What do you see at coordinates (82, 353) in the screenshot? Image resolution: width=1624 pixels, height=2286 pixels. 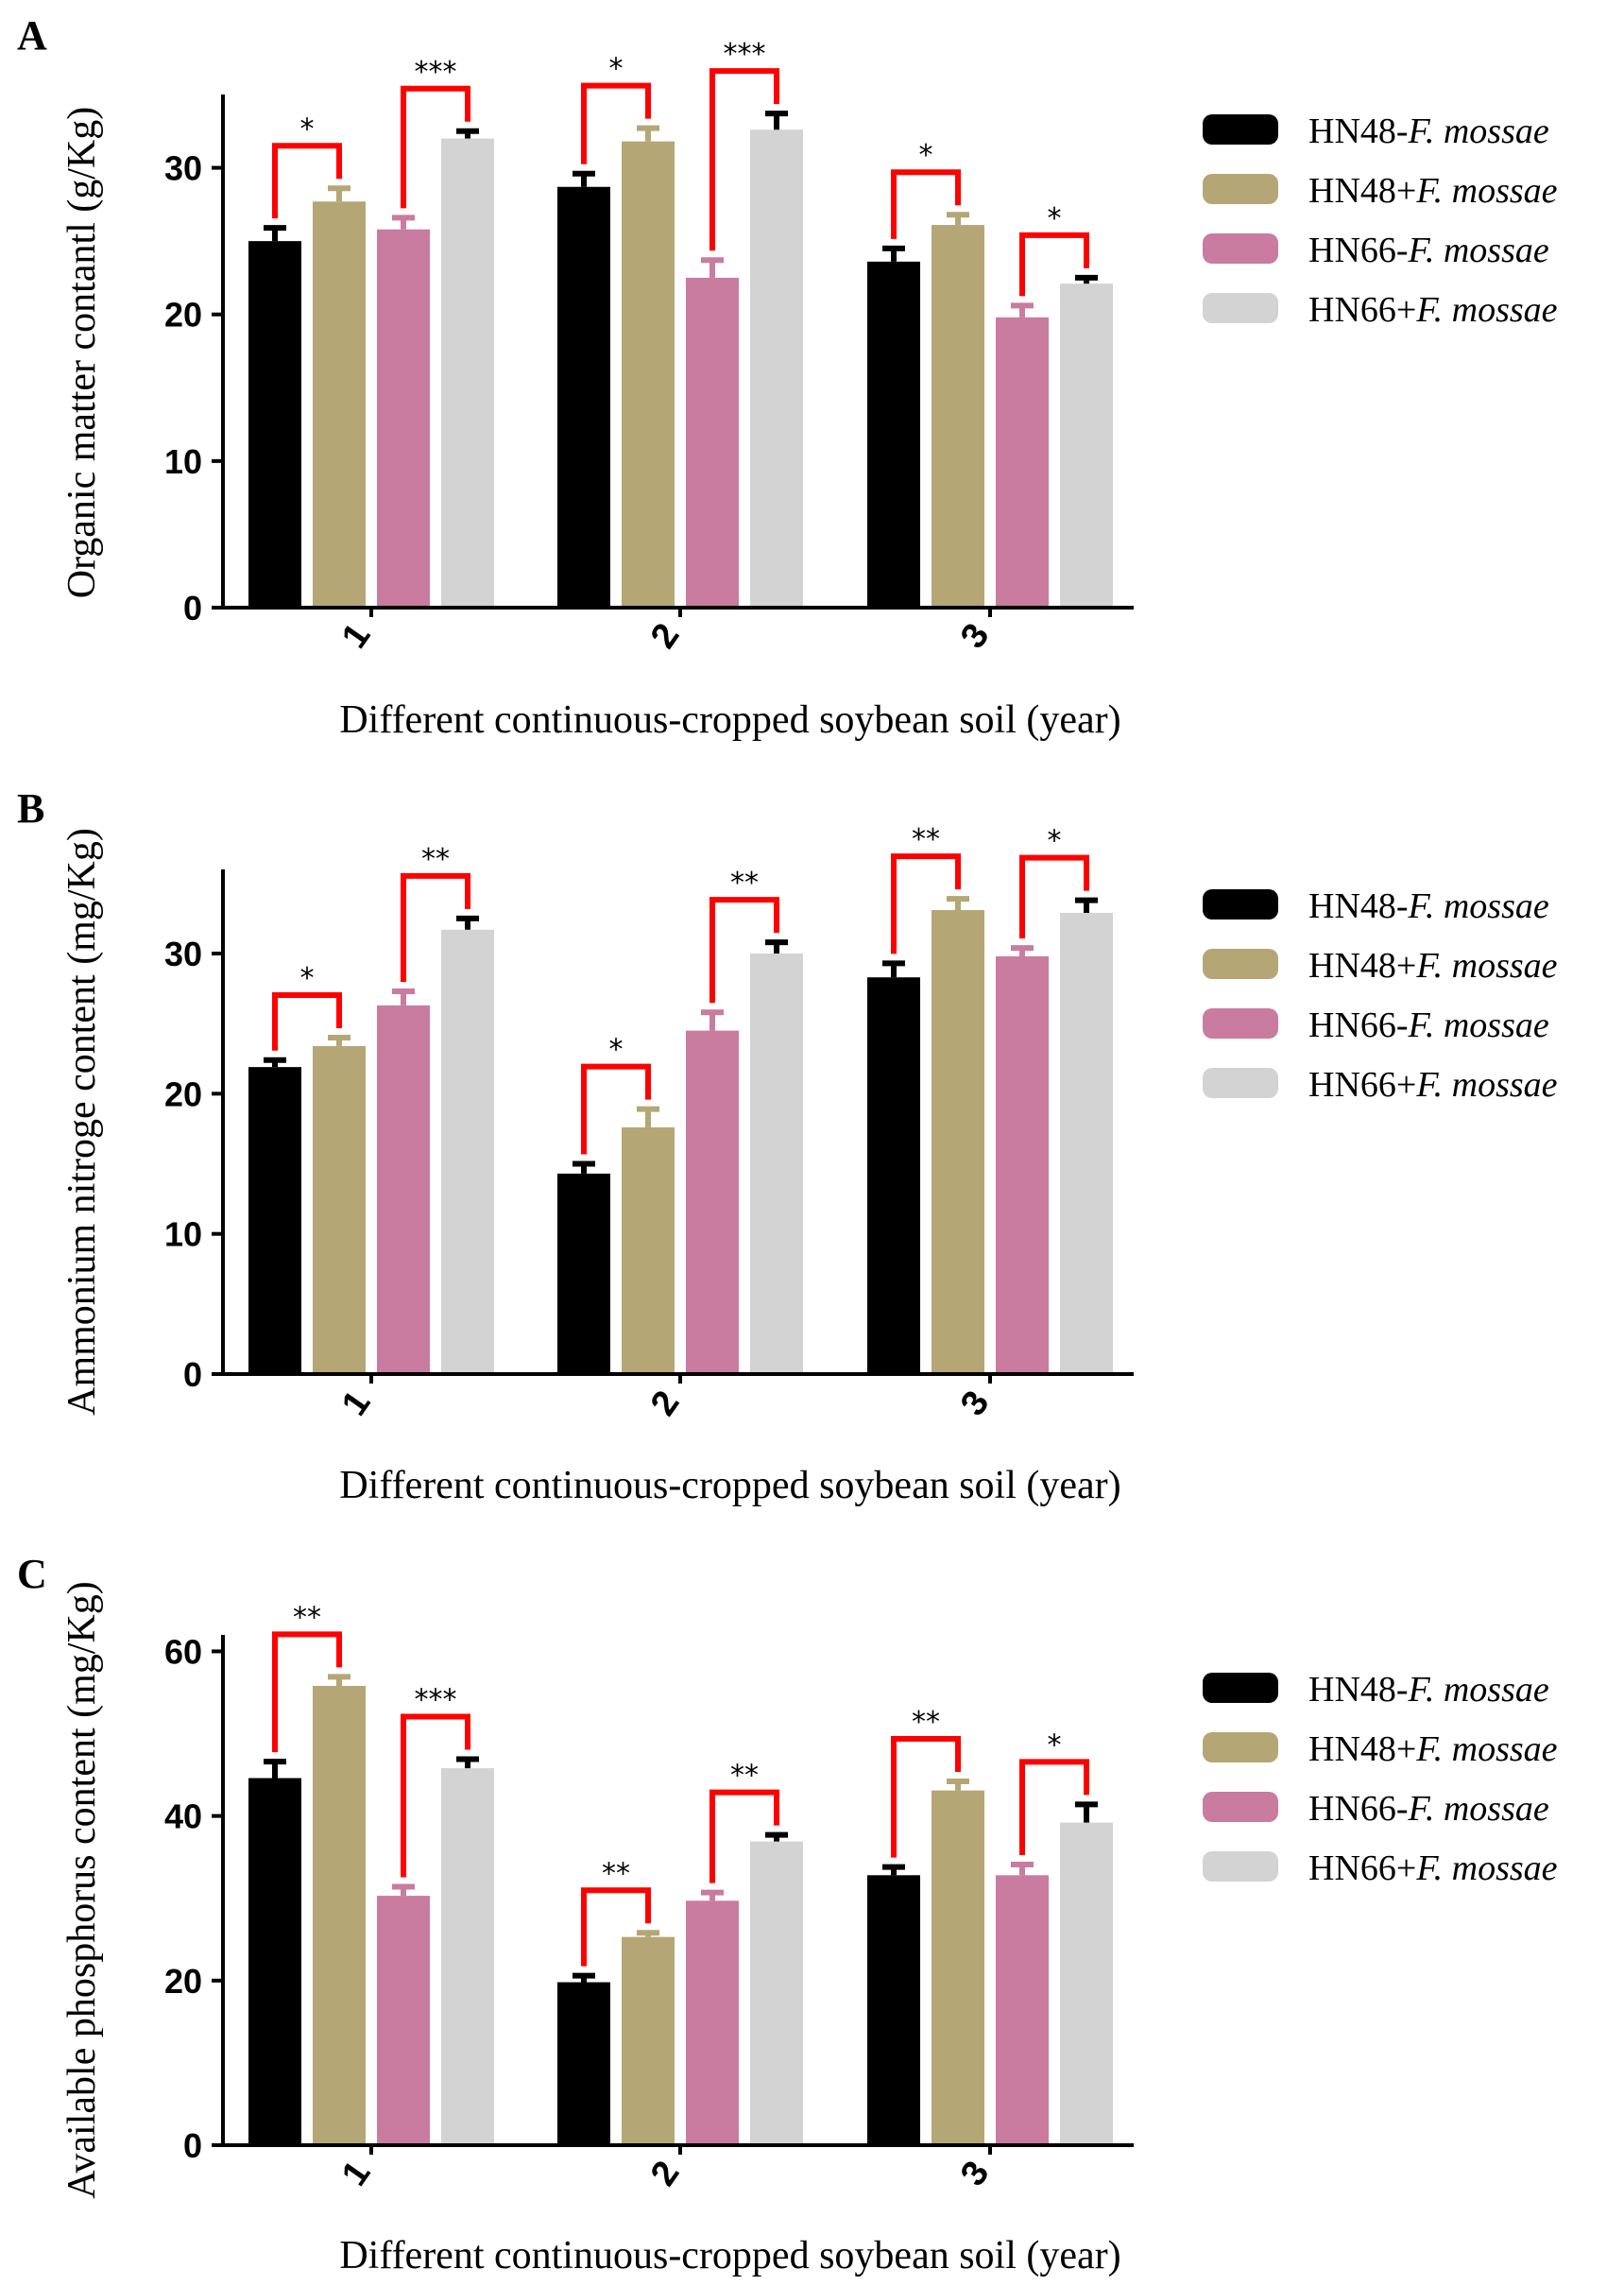 I see `y-axis-label: Organic matter contantl (g/Kg)` at bounding box center [82, 353].